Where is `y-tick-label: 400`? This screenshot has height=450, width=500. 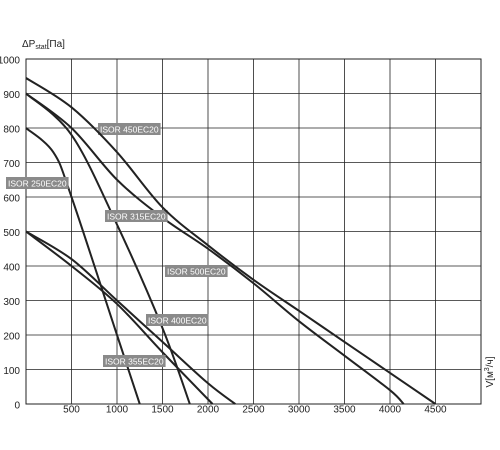 y-tick-label: 400 is located at coordinates (11, 268).